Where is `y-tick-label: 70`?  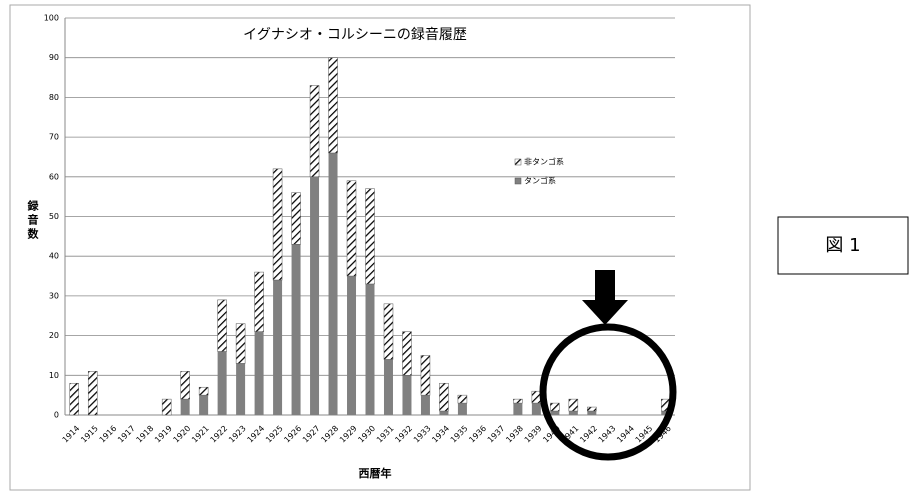 y-tick-label: 70 is located at coordinates (54, 137).